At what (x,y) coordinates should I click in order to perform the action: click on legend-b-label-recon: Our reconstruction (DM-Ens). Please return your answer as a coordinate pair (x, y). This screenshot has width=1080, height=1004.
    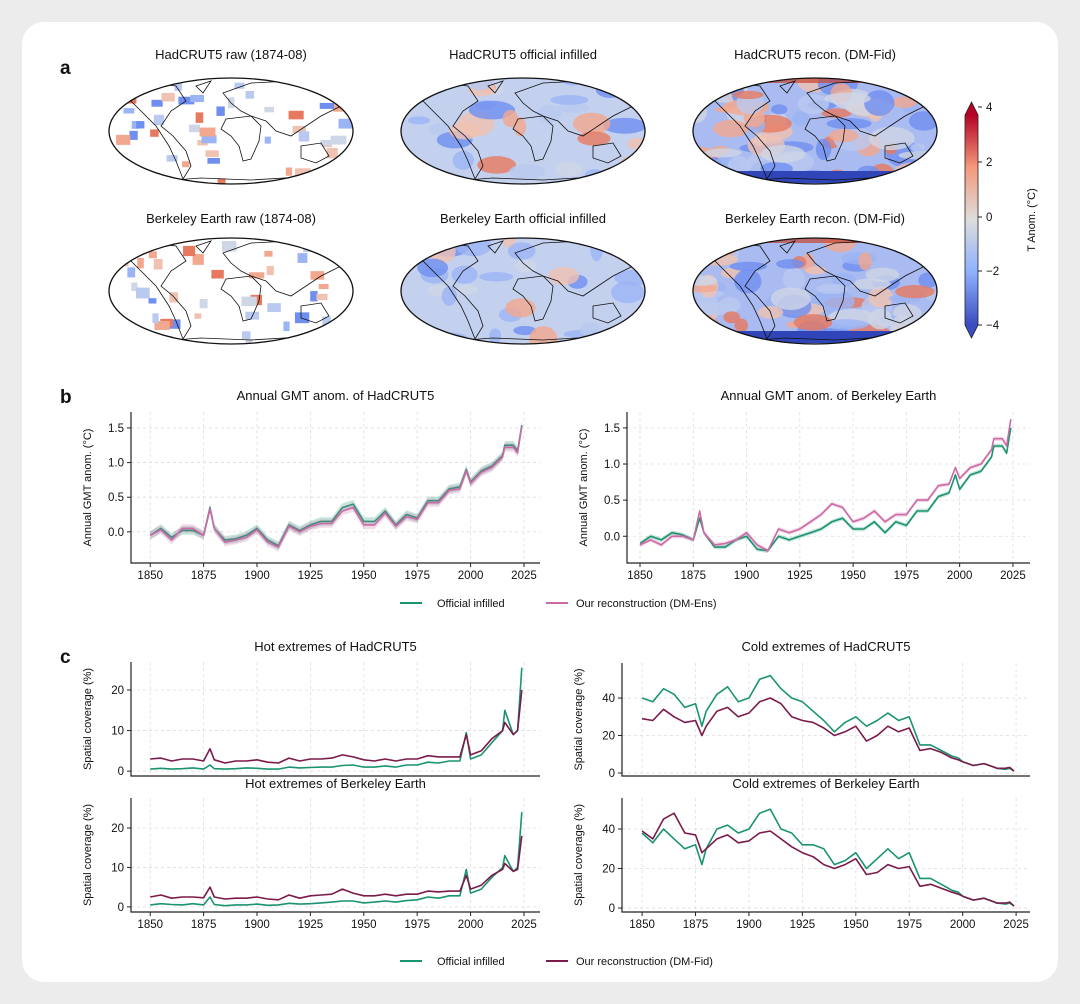
    Looking at the image, I should click on (646, 604).